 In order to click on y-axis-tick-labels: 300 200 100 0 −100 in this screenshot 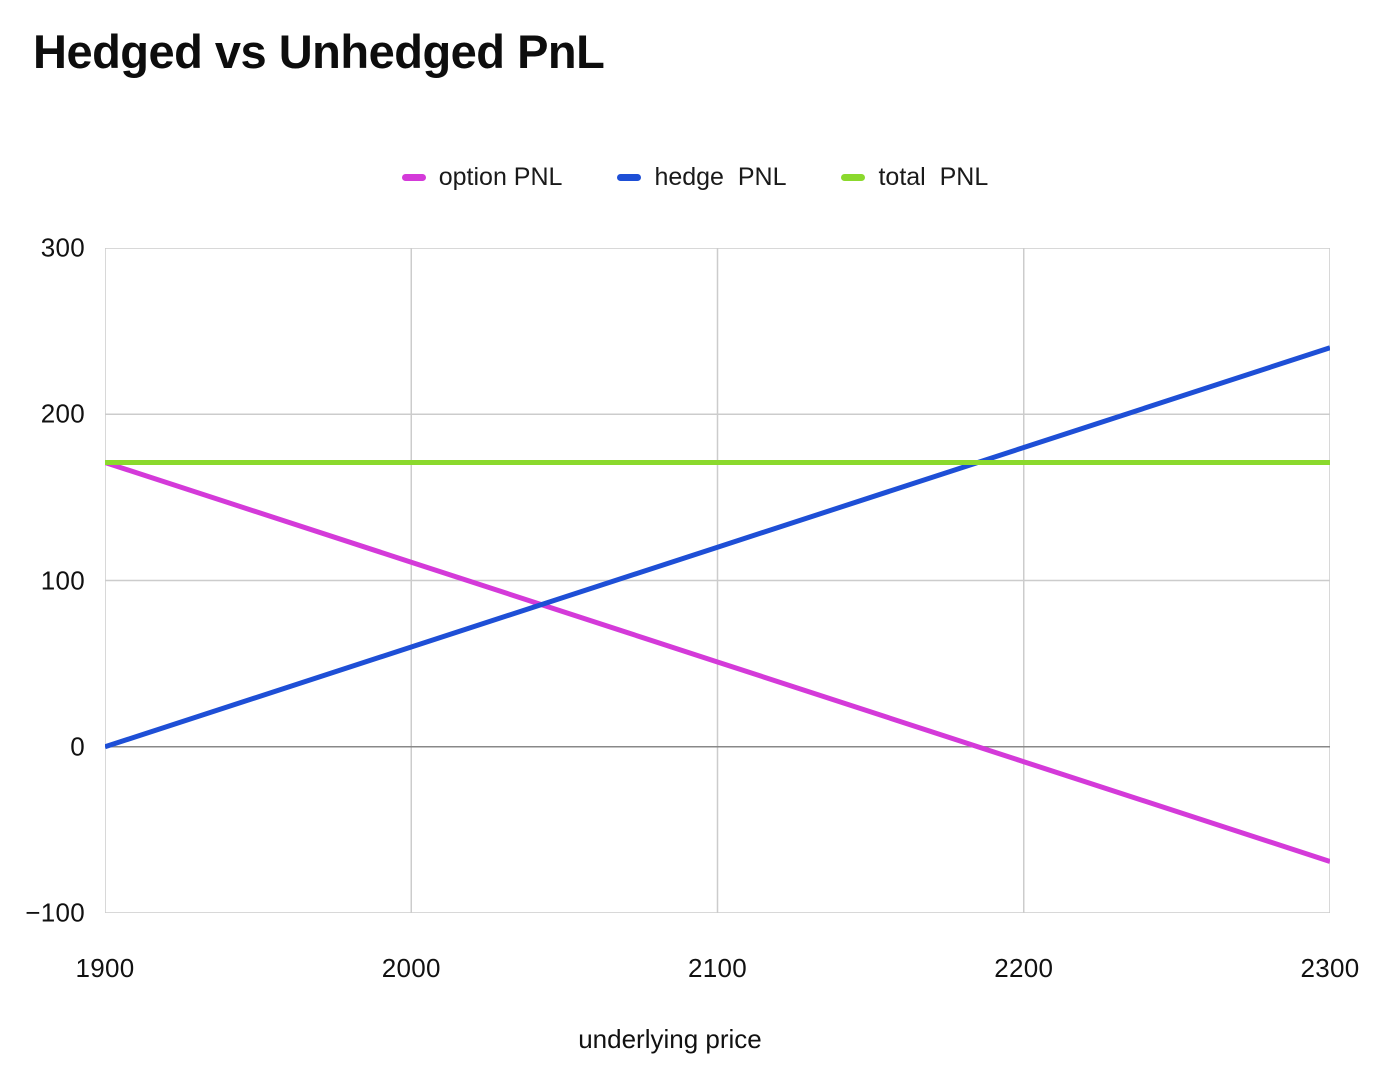, I will do `click(42, 580)`.